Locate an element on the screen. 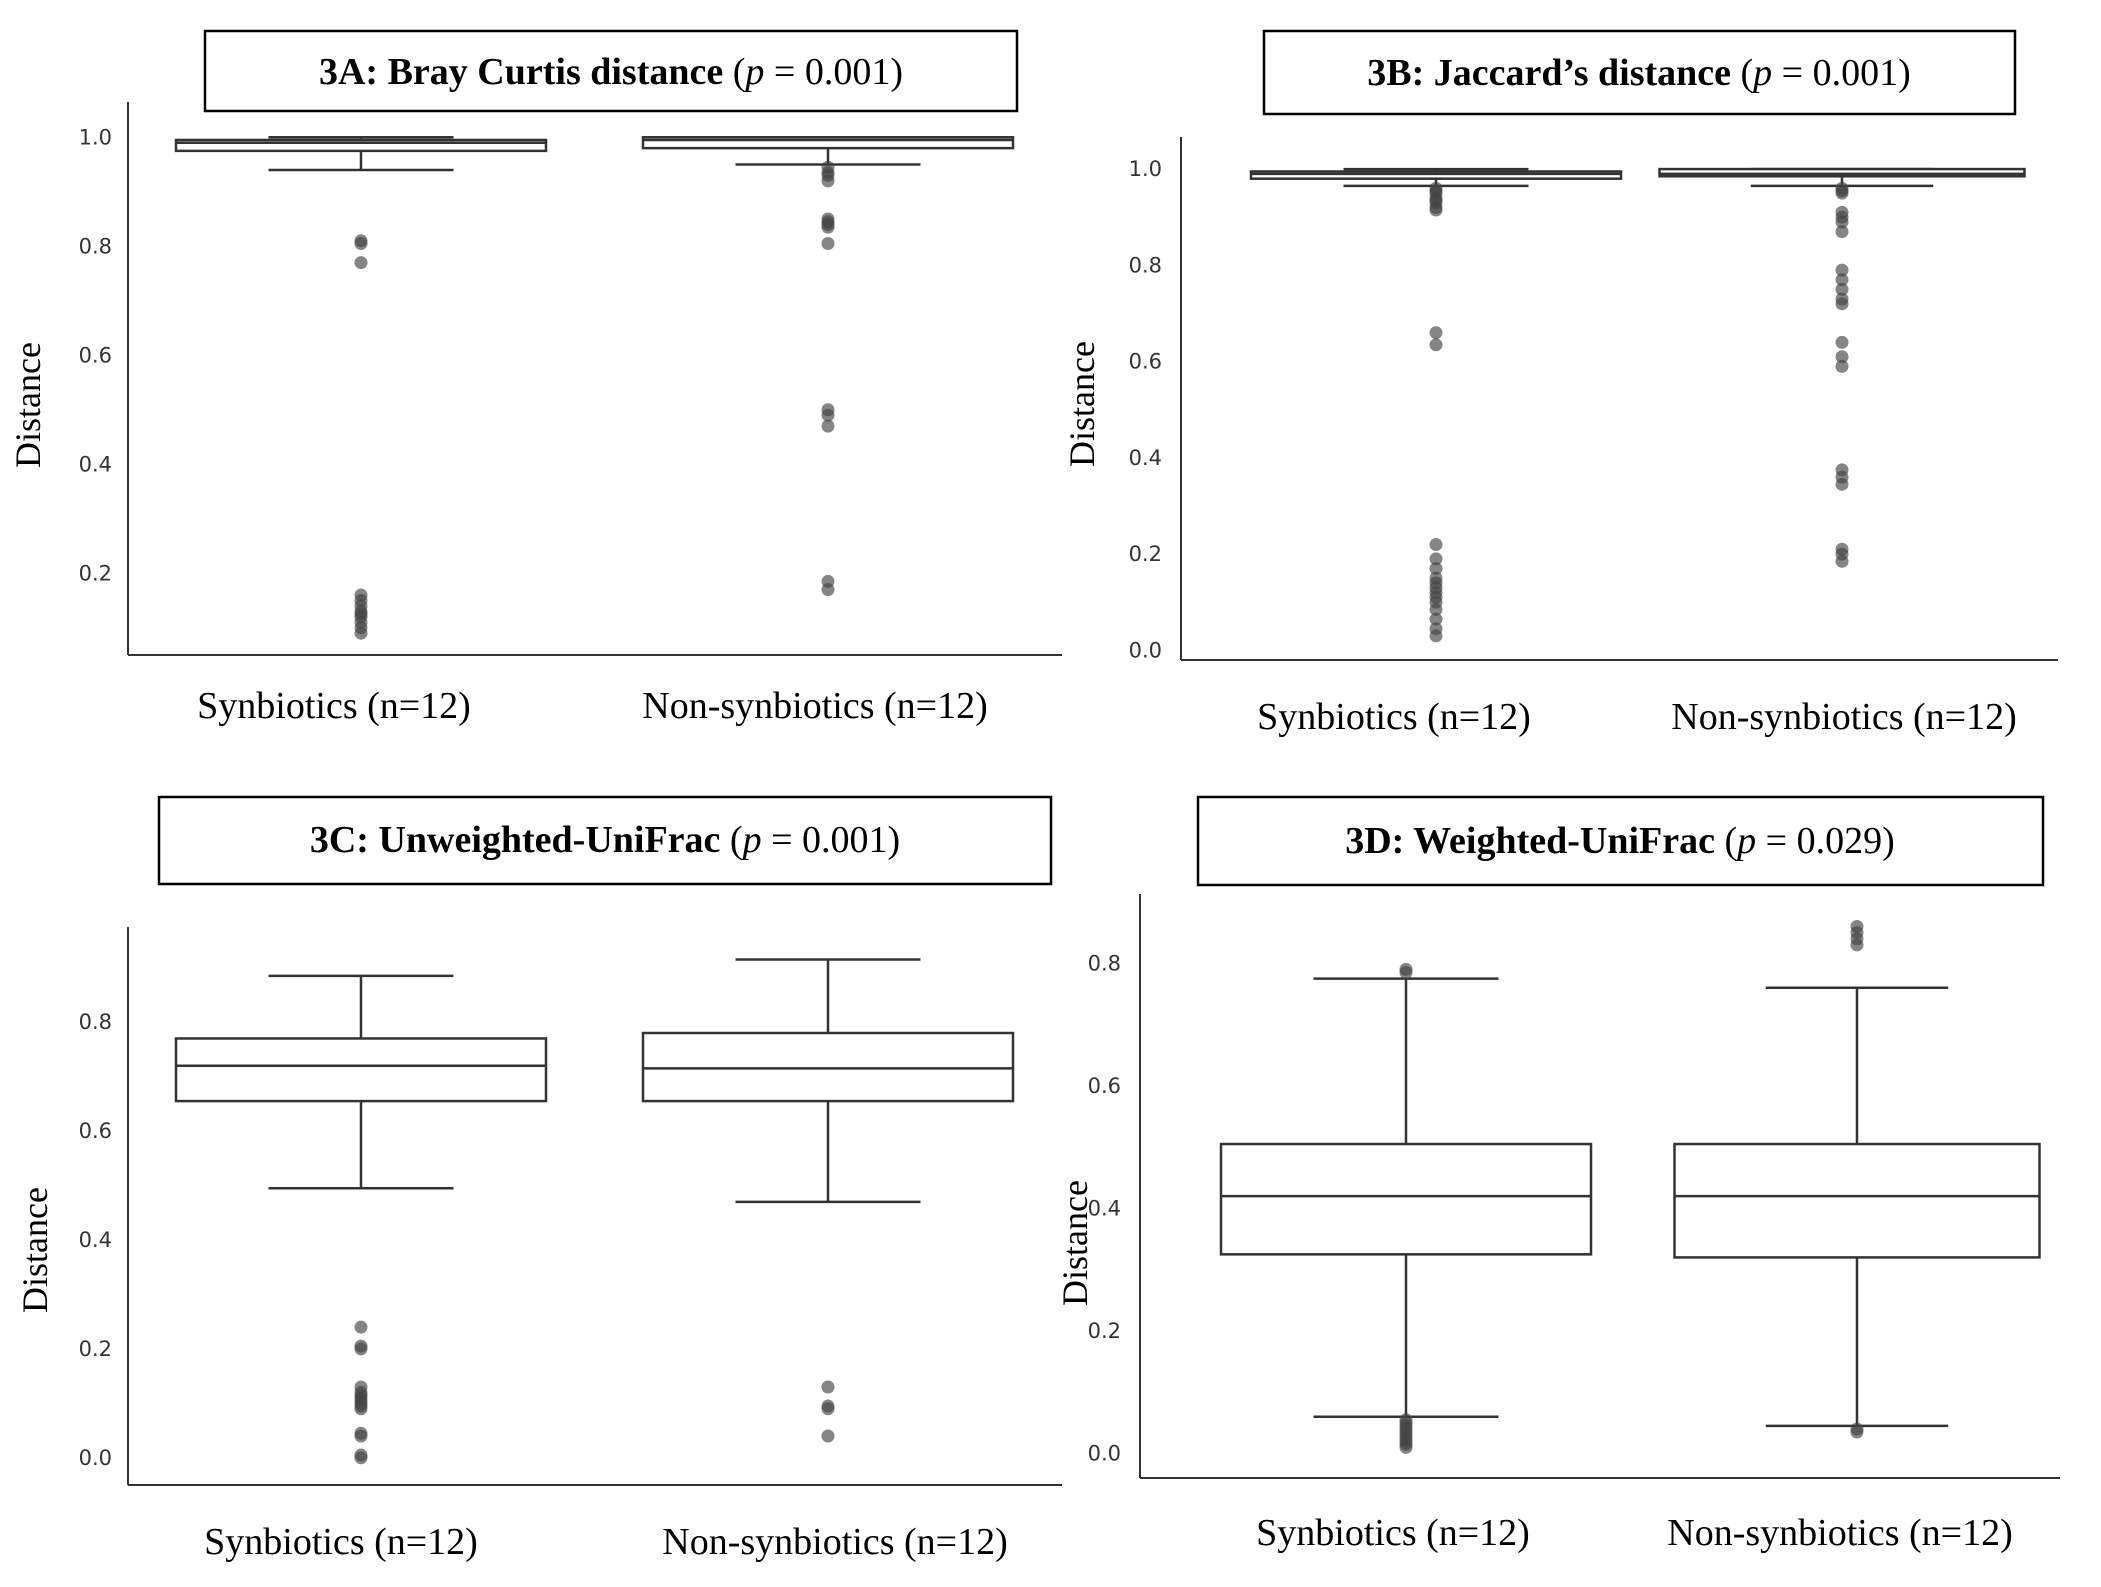 This screenshot has width=2101, height=1587. title-bold: 3D: Weighted-UniFrac is located at coordinates (1530, 841).